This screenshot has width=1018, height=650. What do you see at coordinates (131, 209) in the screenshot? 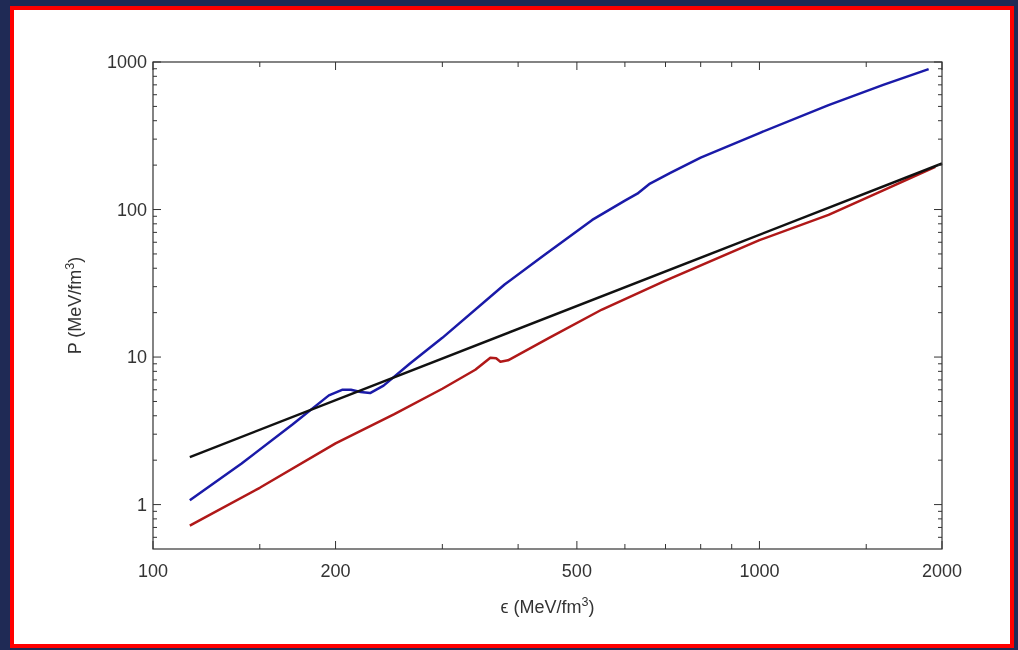
I see `y-tick-label: 100` at bounding box center [131, 209].